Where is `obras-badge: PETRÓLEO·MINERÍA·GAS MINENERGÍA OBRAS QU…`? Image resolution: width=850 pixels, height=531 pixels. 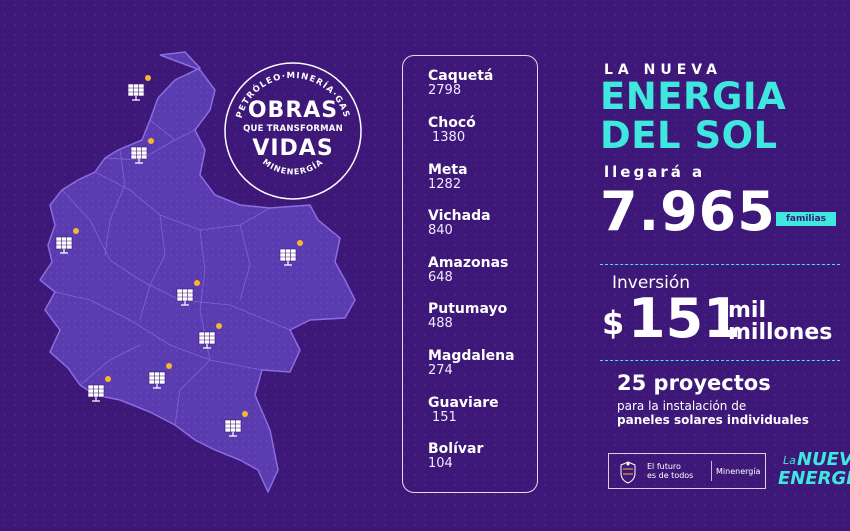
obras-badge: PETRÓLEO·MINERÍA·GAS MINENERGÍA OBRAS QU… is located at coordinates (293, 131).